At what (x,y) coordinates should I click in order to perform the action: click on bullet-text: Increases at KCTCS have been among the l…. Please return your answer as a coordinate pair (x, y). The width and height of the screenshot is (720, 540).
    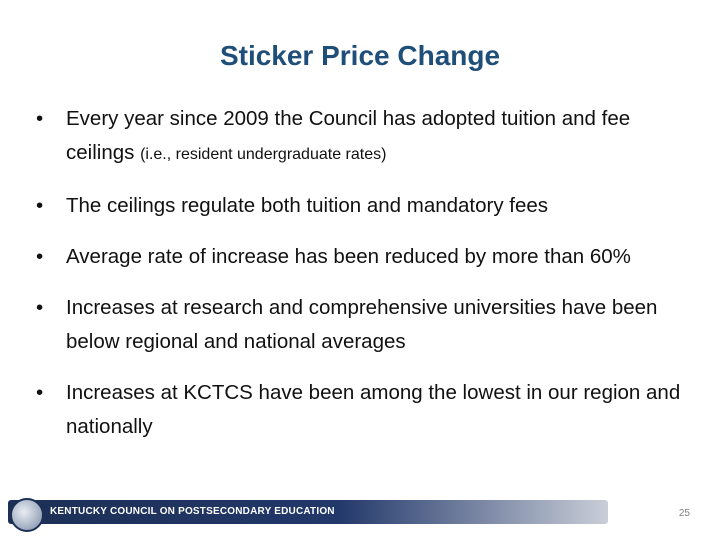
    Looking at the image, I should click on (373, 409).